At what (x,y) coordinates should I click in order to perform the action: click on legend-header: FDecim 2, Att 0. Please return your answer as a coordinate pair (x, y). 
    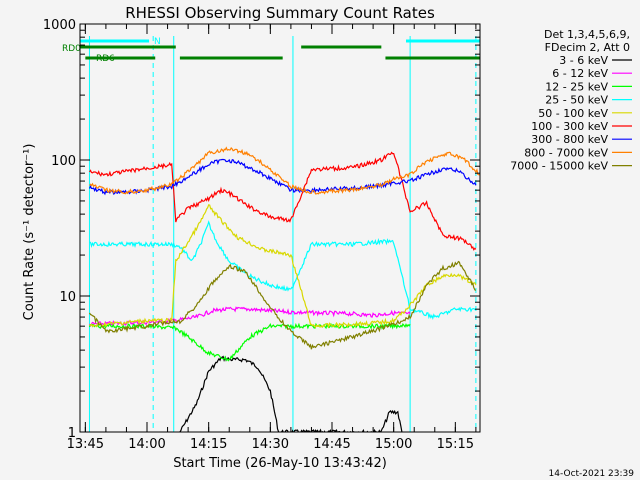
    Looking at the image, I should click on (587, 47).